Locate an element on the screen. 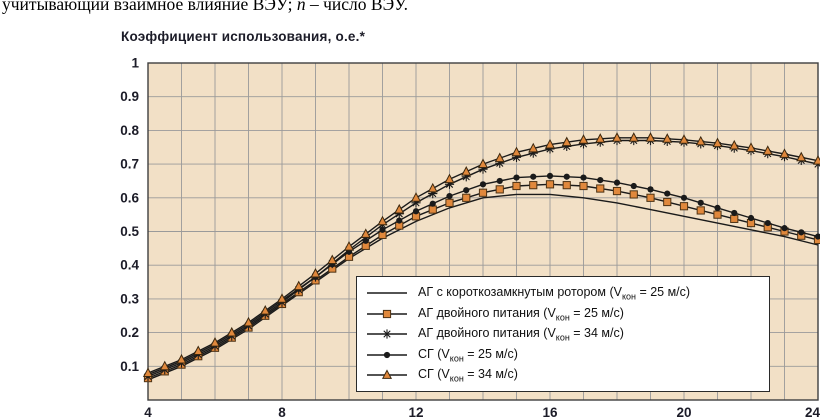 This screenshot has width=820, height=419. legend-line-sample-icon is located at coordinates (387, 293).